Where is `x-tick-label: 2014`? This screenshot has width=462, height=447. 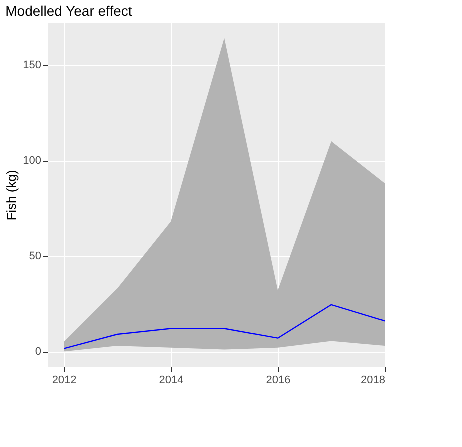 x-tick-label: 2014 is located at coordinates (171, 380).